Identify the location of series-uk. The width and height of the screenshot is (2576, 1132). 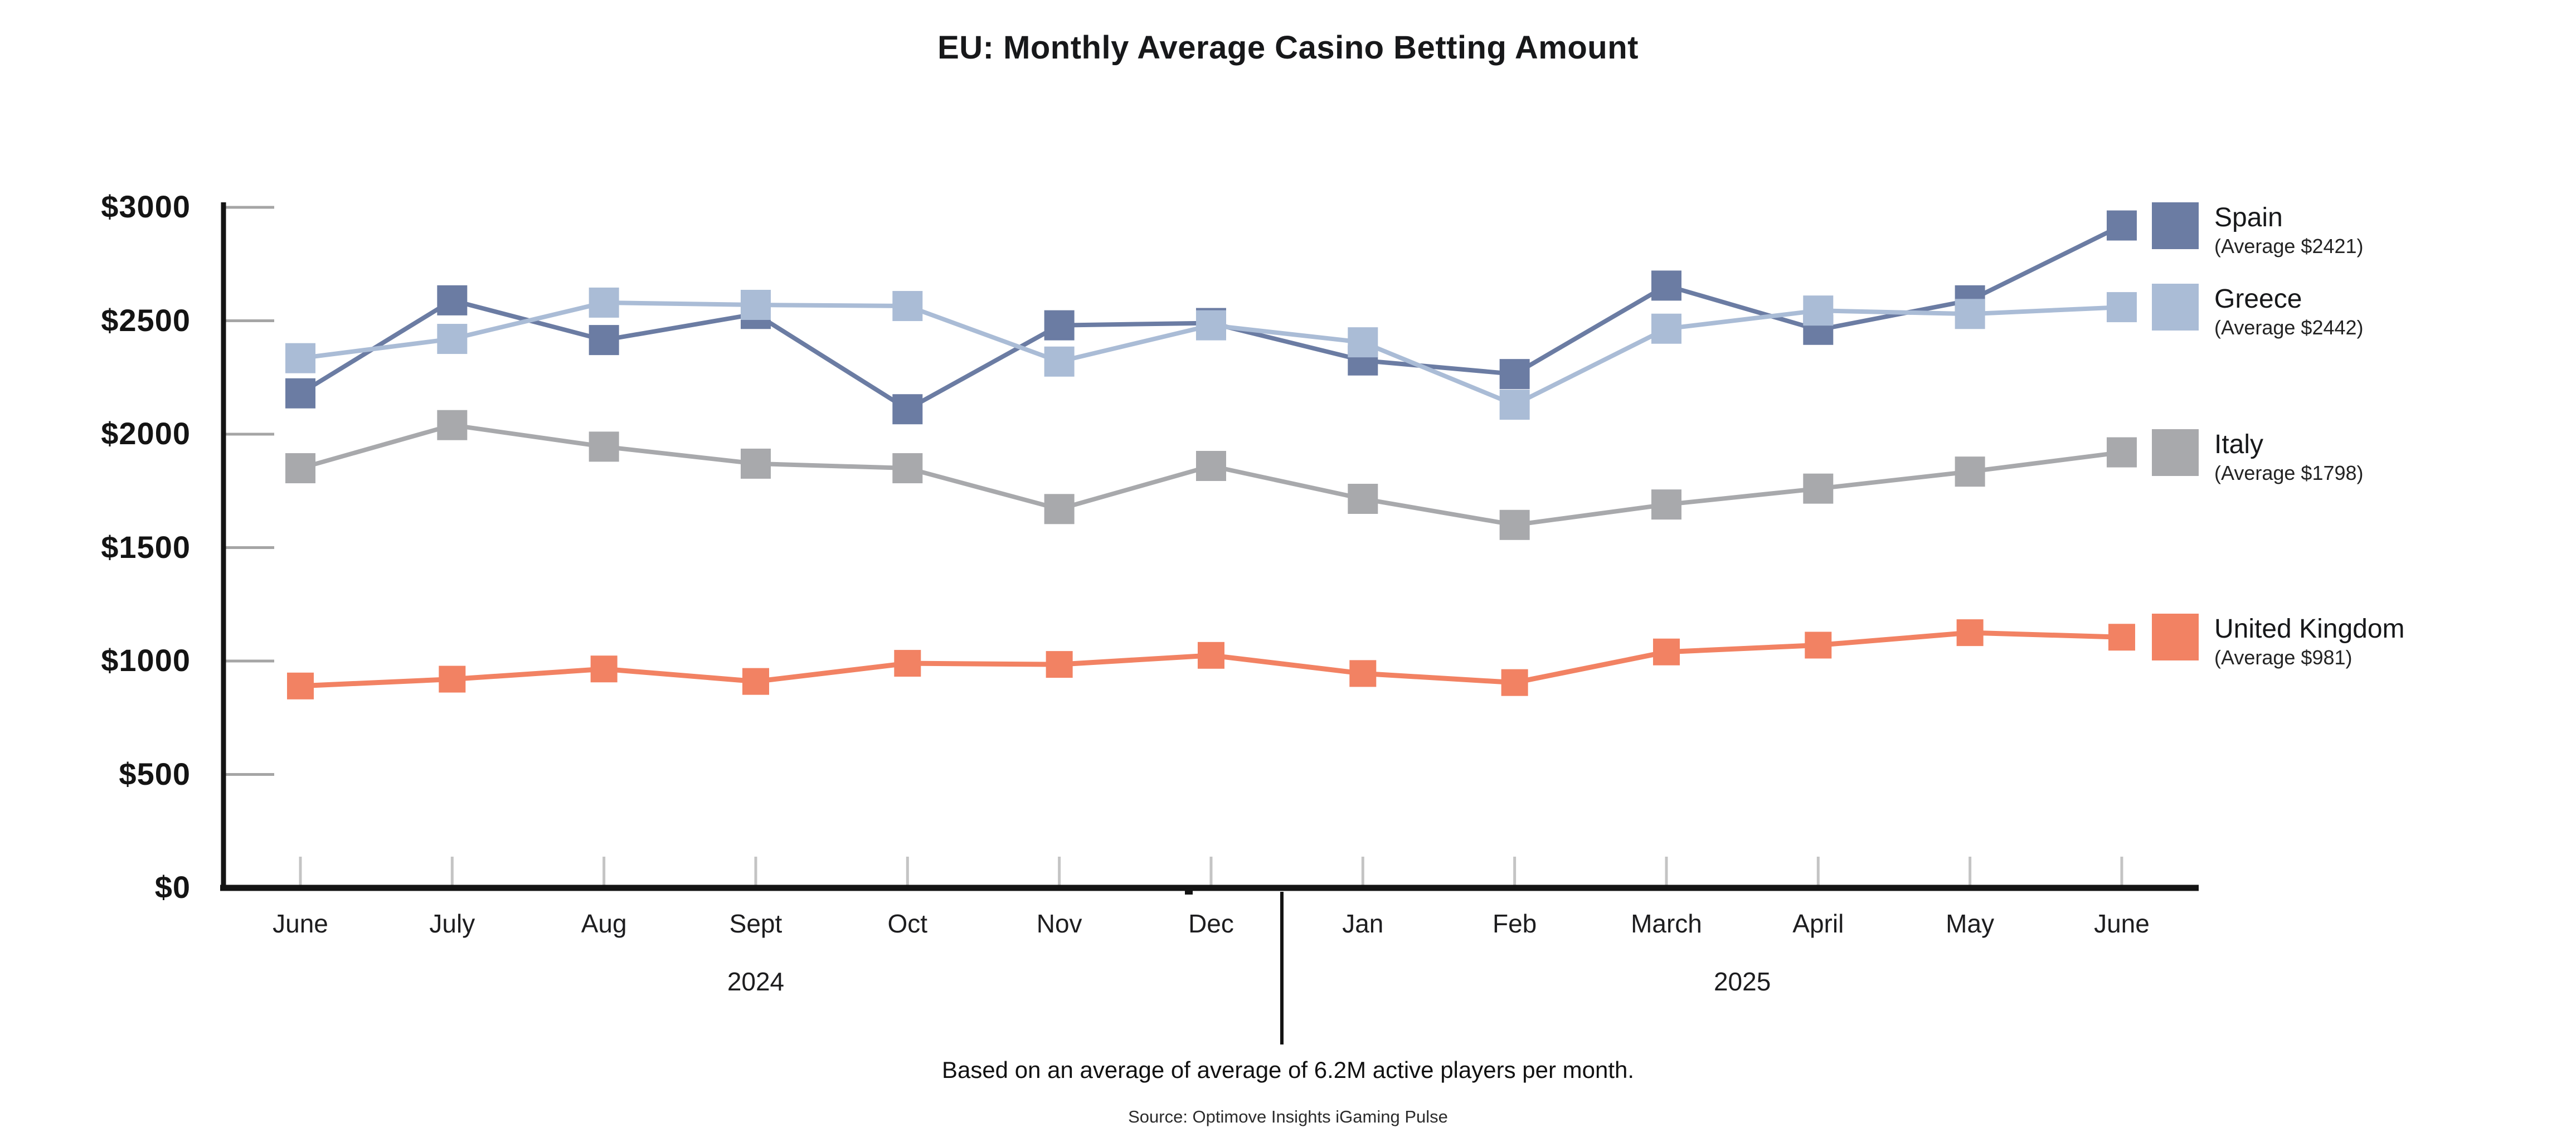
(1211, 659).